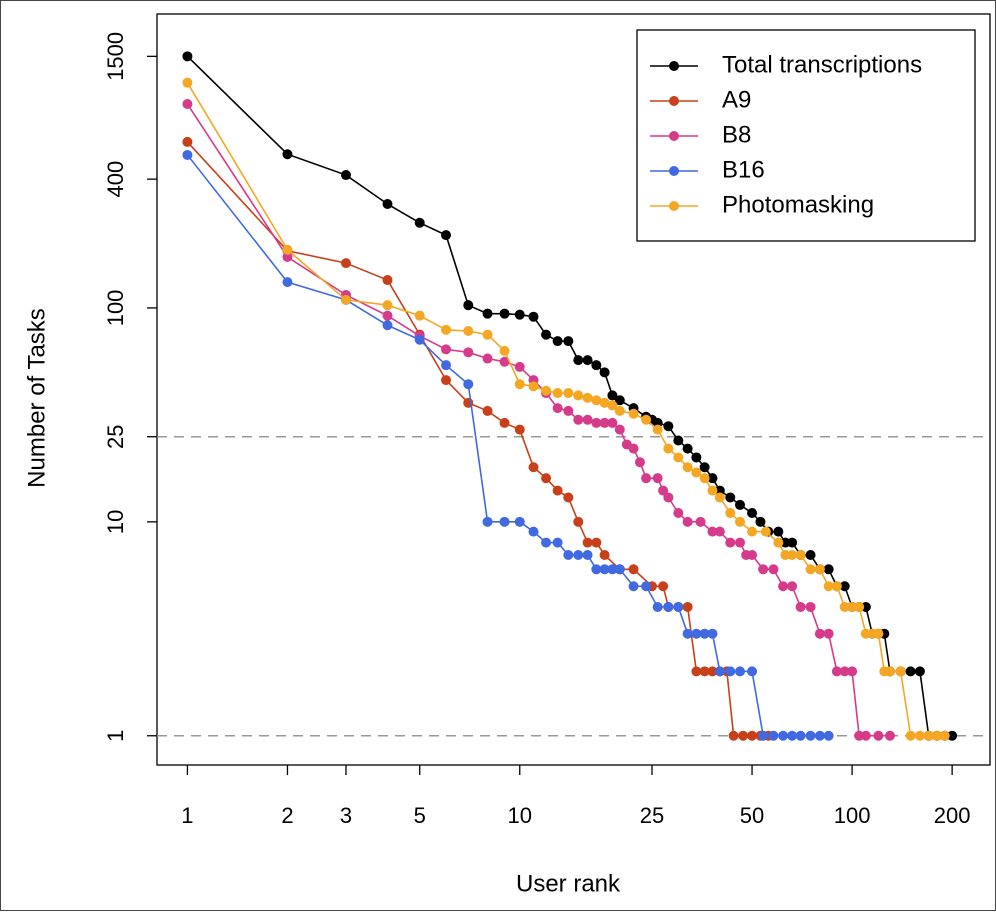 This screenshot has height=916, width=996. I want to click on y-tick-label: 25, so click(115, 436).